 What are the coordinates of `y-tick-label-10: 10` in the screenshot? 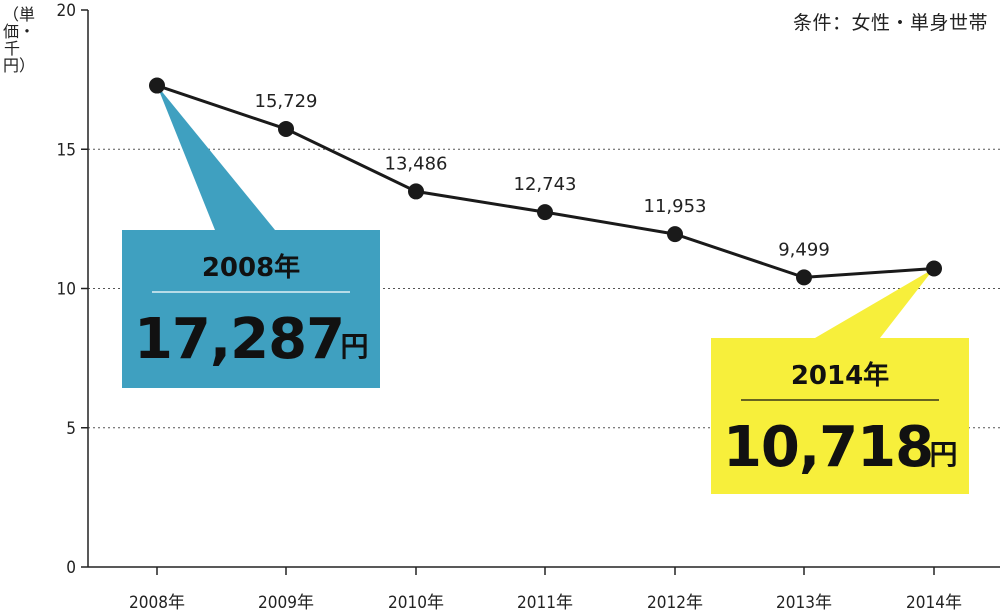 It's located at (66, 290).